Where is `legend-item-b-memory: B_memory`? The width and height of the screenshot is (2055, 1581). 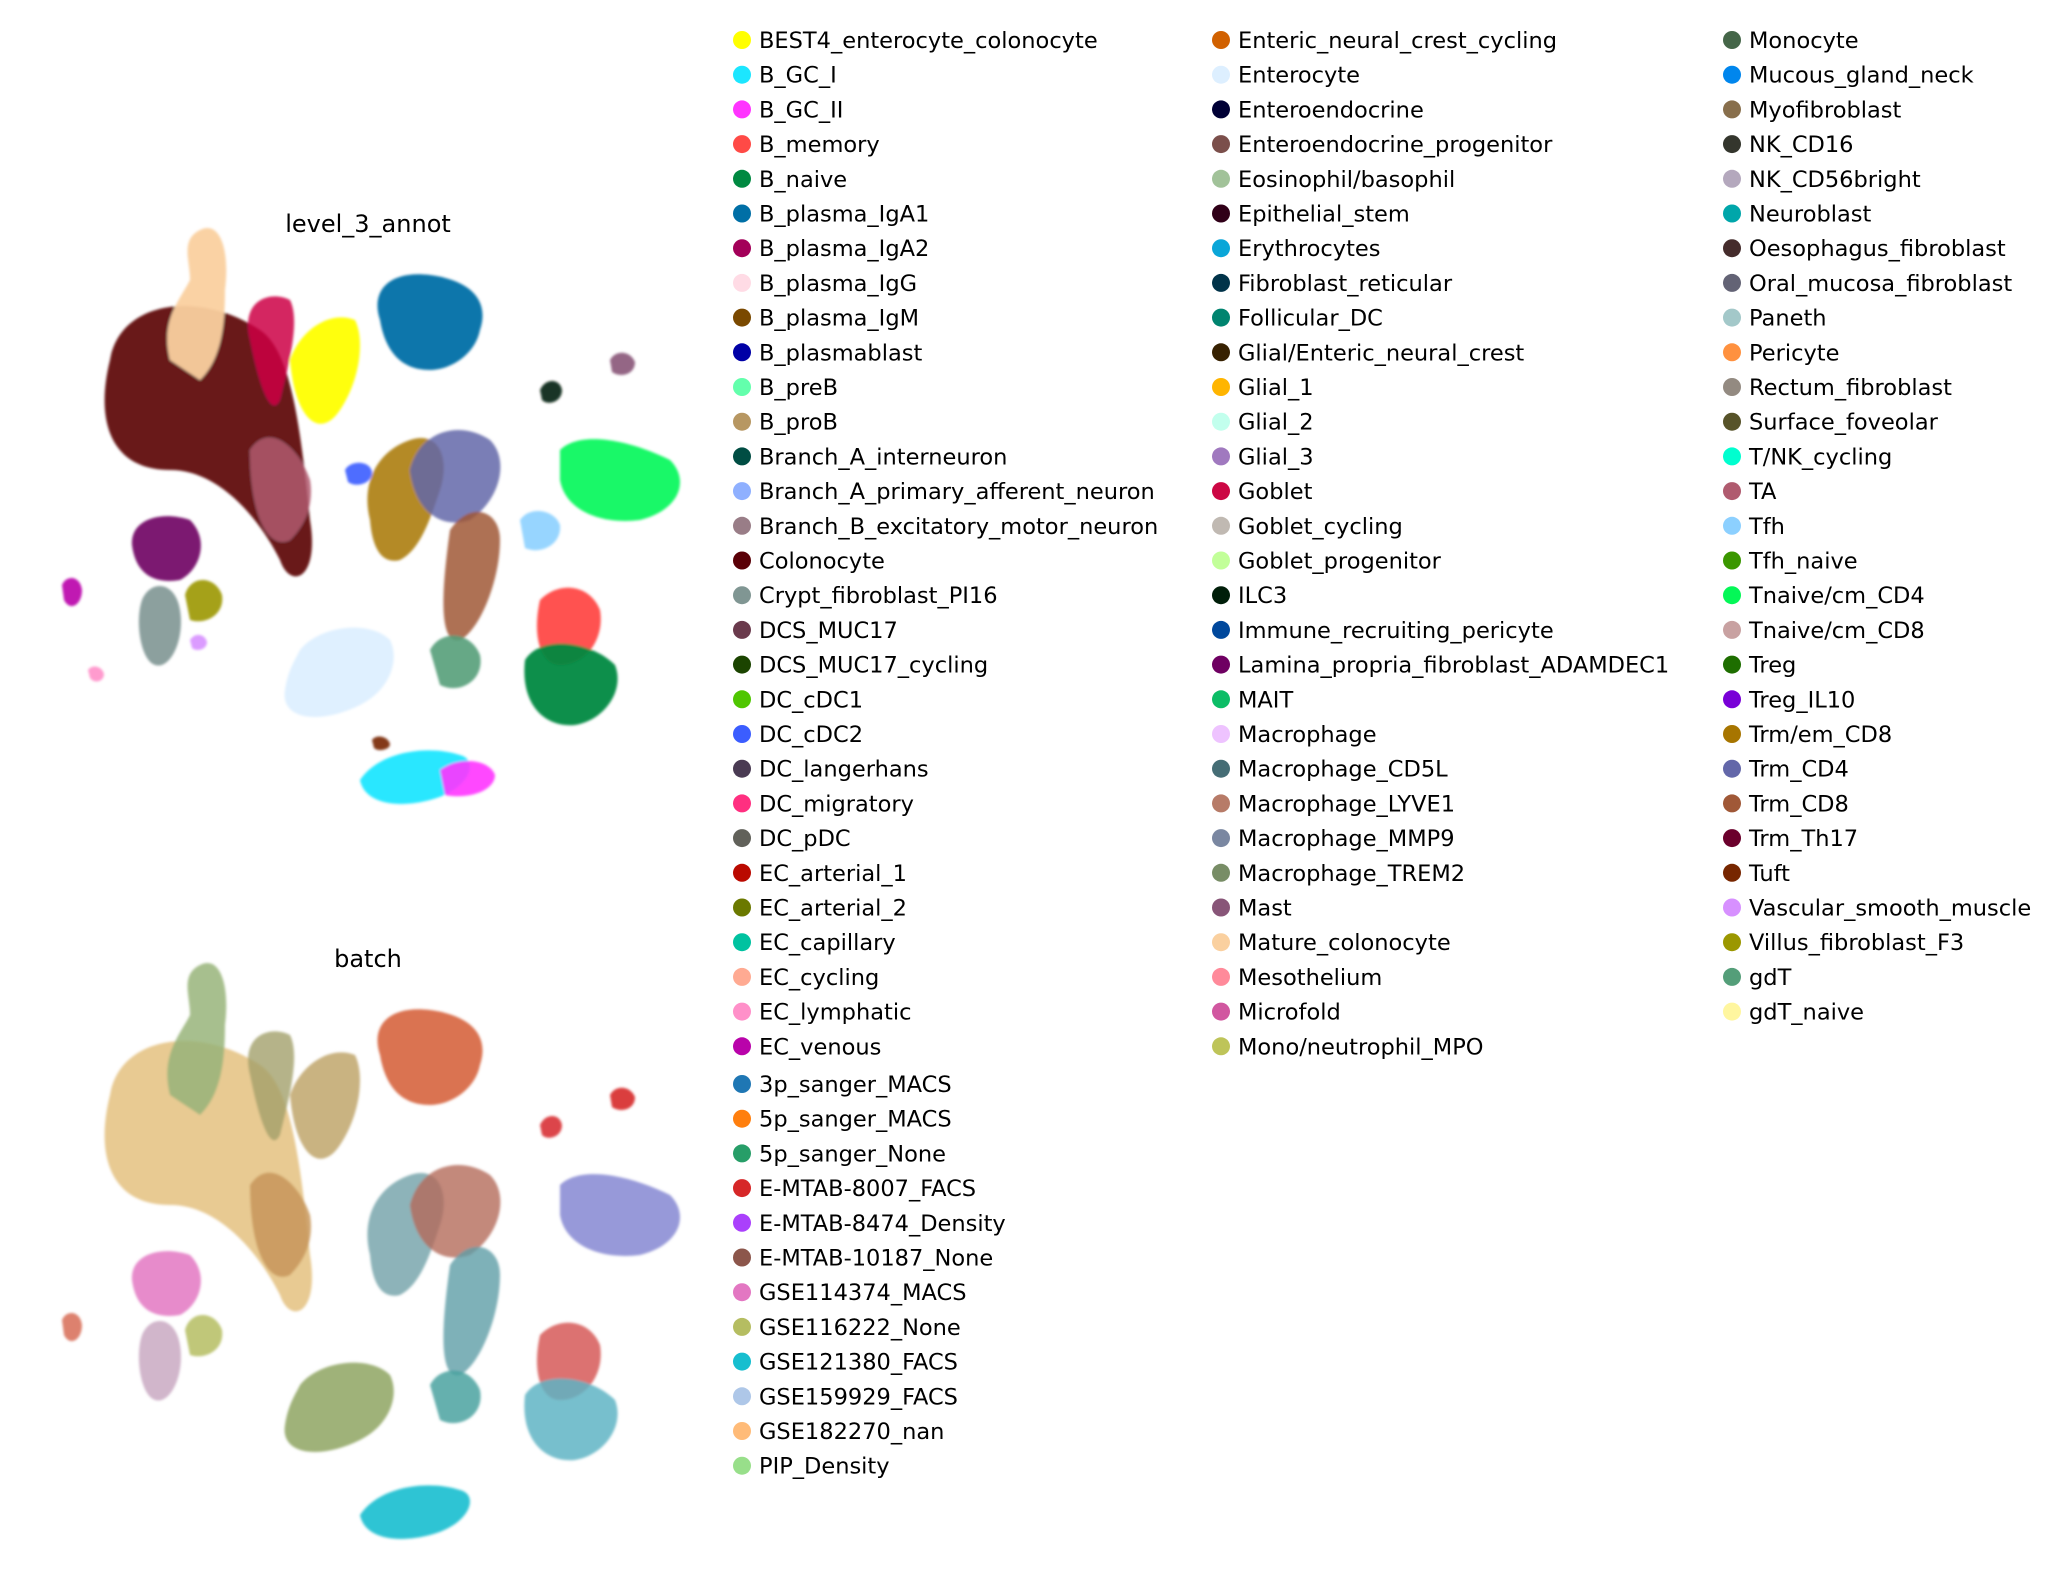
legend-item-b-memory: B_memory is located at coordinates (806, 145).